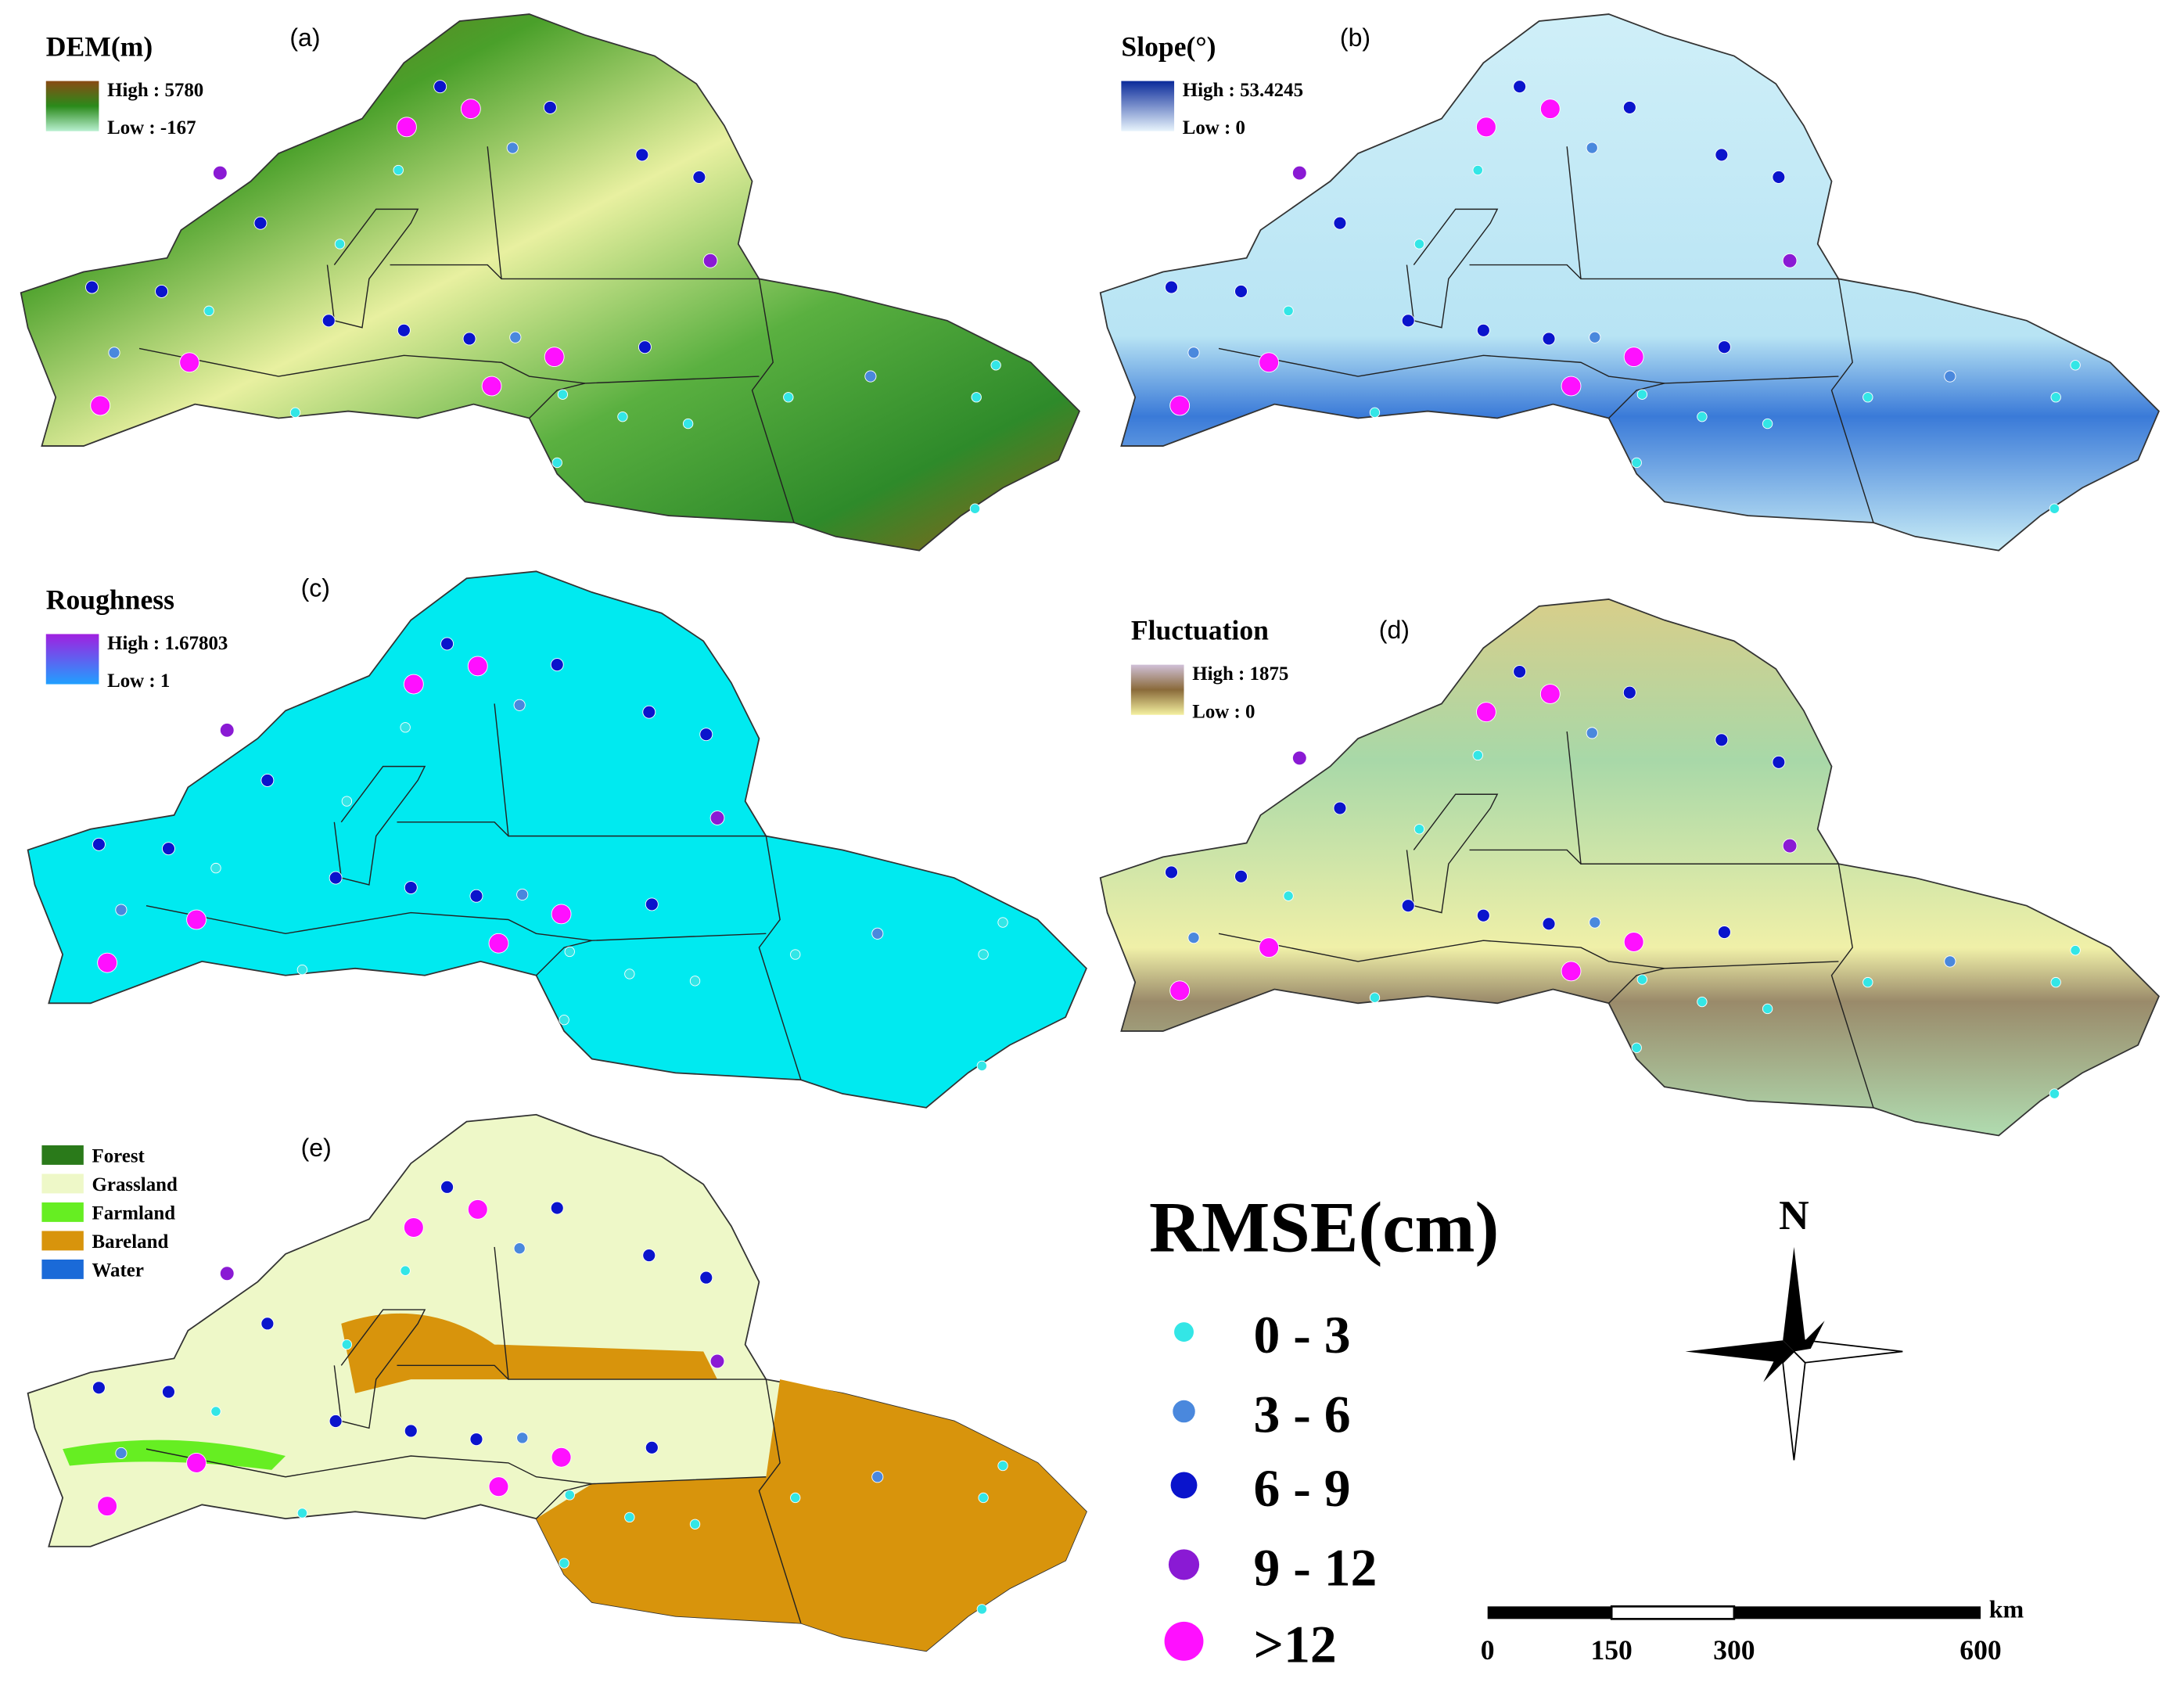 The height and width of the screenshot is (1693, 2184). What do you see at coordinates (1549, 1612) in the screenshot?
I see `scale-segment` at bounding box center [1549, 1612].